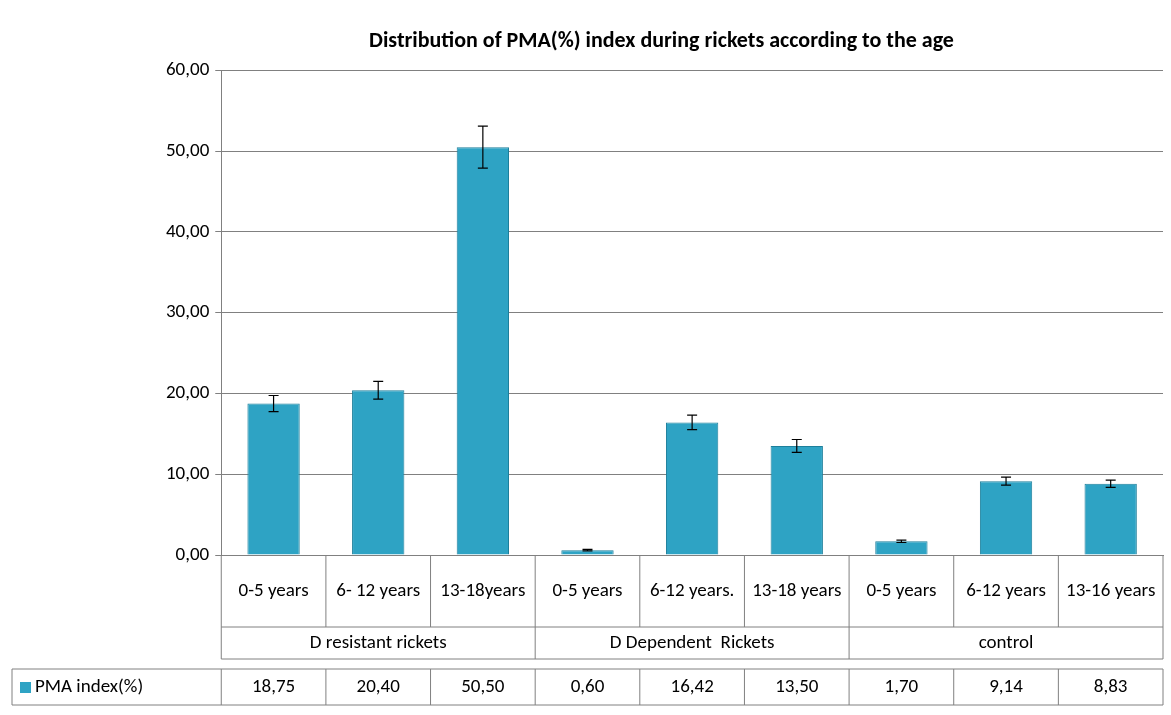  Describe the element at coordinates (187, 69) in the screenshot. I see `y-tick-label: 60,00` at that location.